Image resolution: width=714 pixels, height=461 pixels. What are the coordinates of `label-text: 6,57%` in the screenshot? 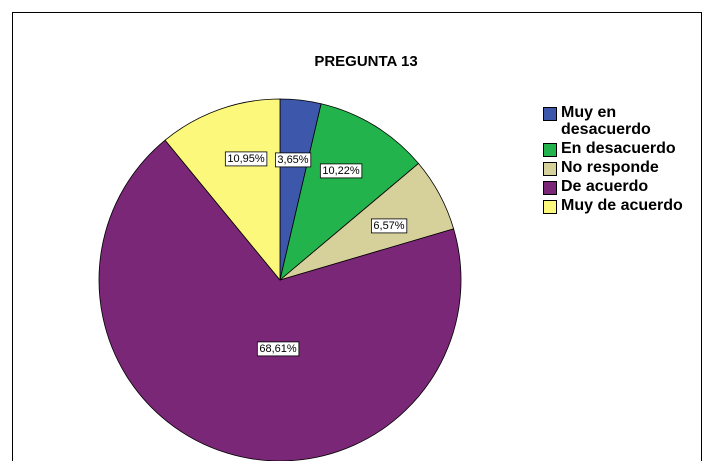 It's located at (388, 226).